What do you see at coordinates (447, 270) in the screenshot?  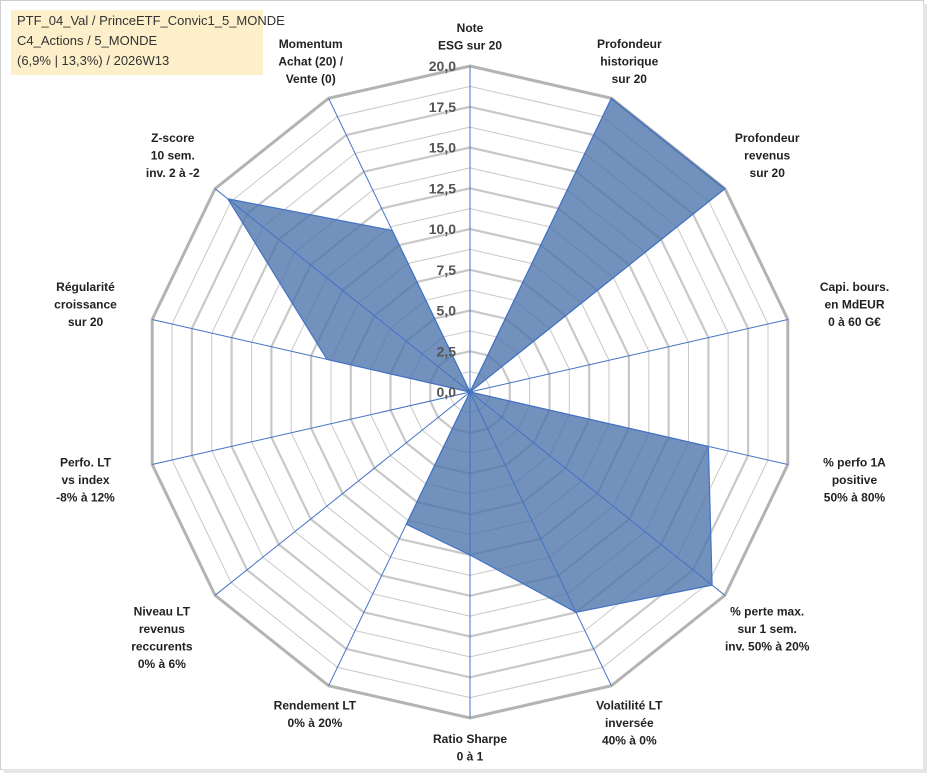 I see `radial-tick-label: 7,5` at bounding box center [447, 270].